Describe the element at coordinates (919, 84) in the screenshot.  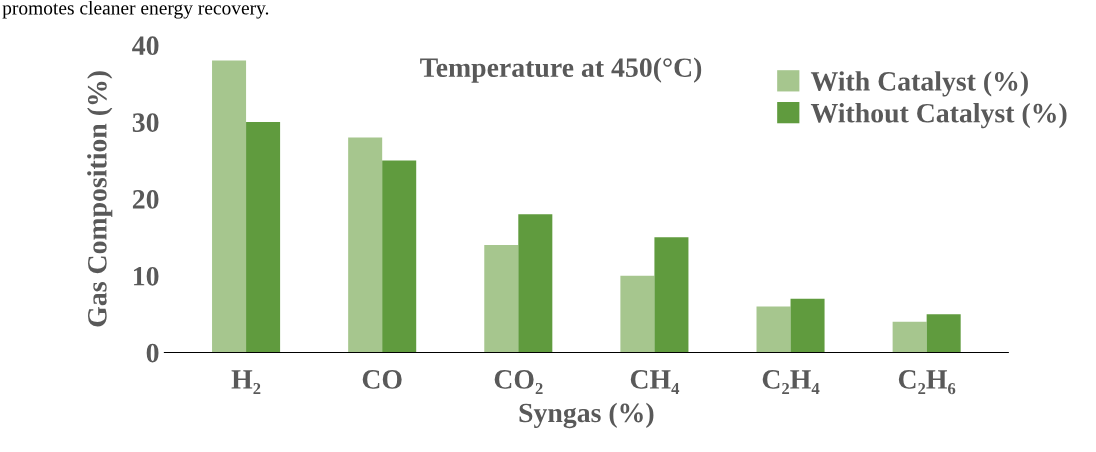
I see `legend-label: With Catalyst (%)` at that location.